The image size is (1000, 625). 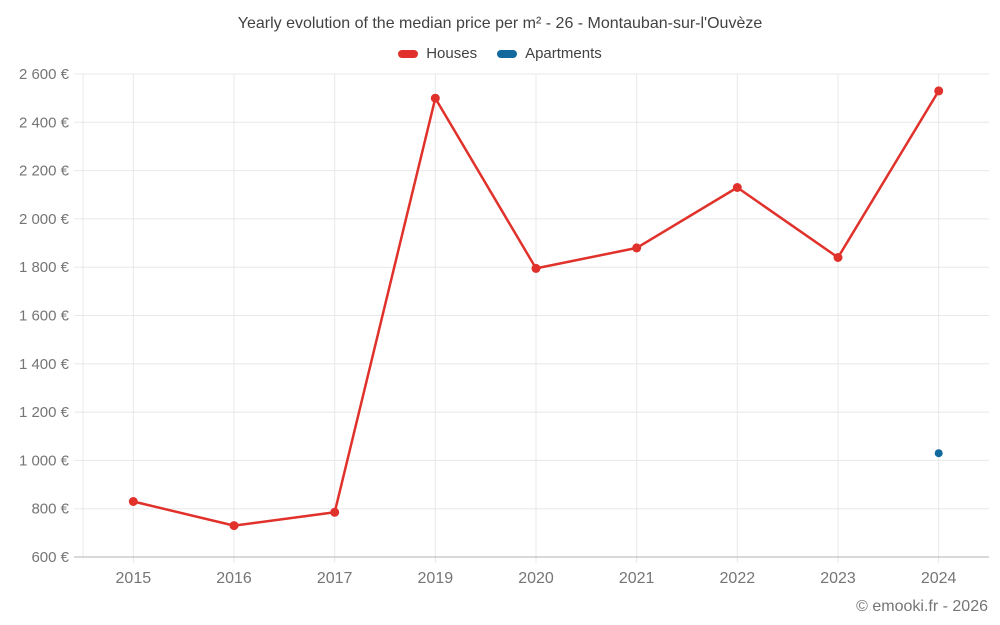 What do you see at coordinates (563, 53) in the screenshot?
I see `legend-item-label: Apartments` at bounding box center [563, 53].